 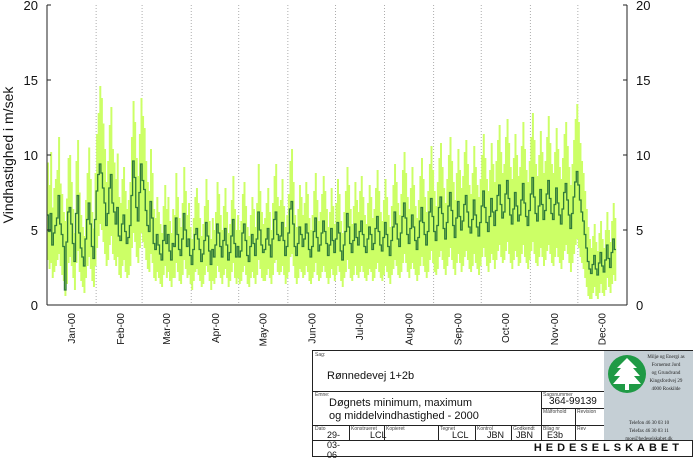 What do you see at coordinates (555, 435) in the screenshot?
I see `bilag-value: E3b` at bounding box center [555, 435].